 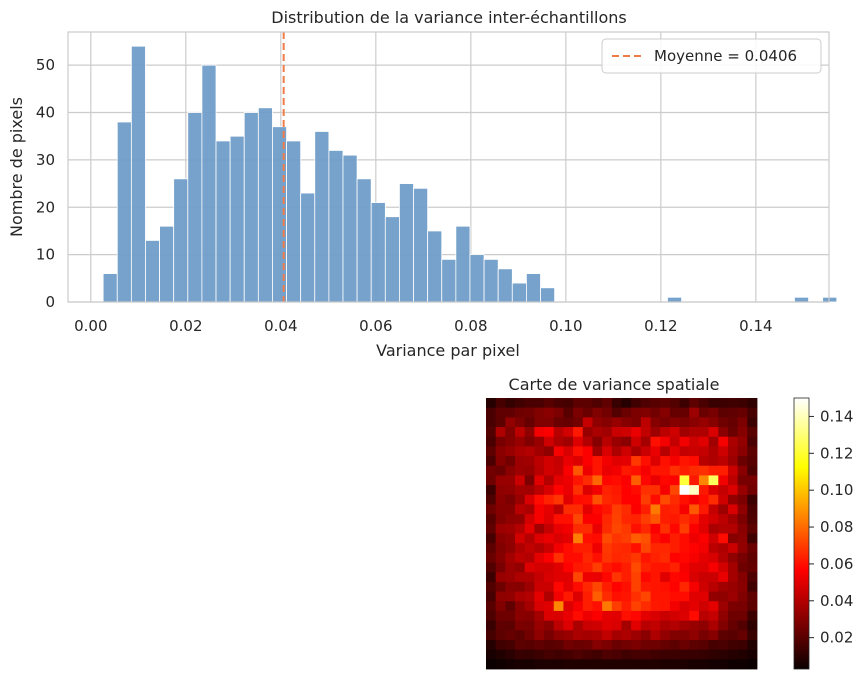 What do you see at coordinates (836, 527) in the screenshot?
I see `colorbar-tick-label: 0.08` at bounding box center [836, 527].